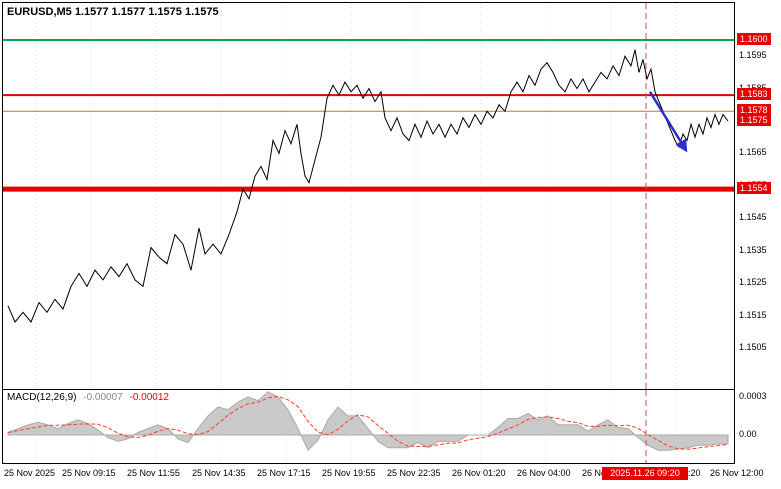  I want to click on price-axis-label: 1.1505, so click(753, 347).